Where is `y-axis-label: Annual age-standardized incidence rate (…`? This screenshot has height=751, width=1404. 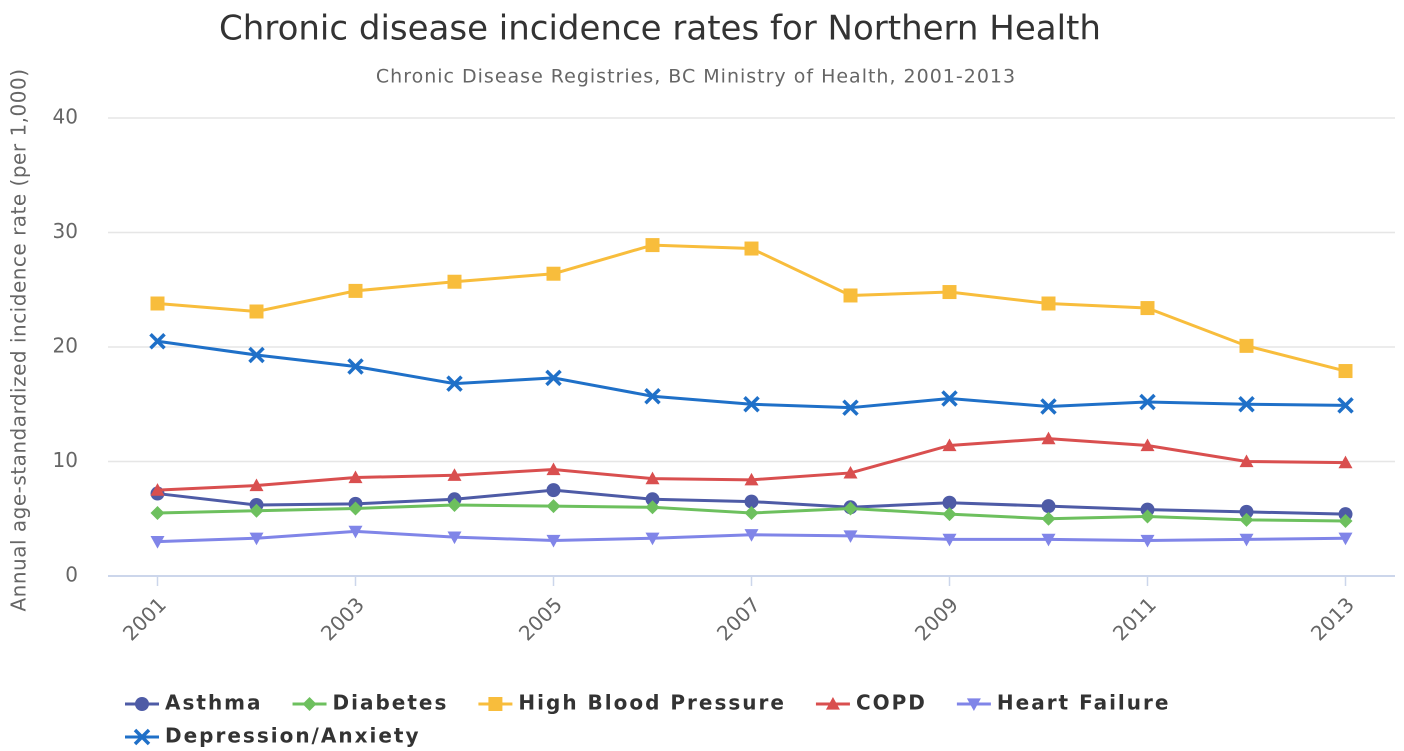 y-axis-label: Annual age-standardized incidence rate (… is located at coordinates (19, 339).